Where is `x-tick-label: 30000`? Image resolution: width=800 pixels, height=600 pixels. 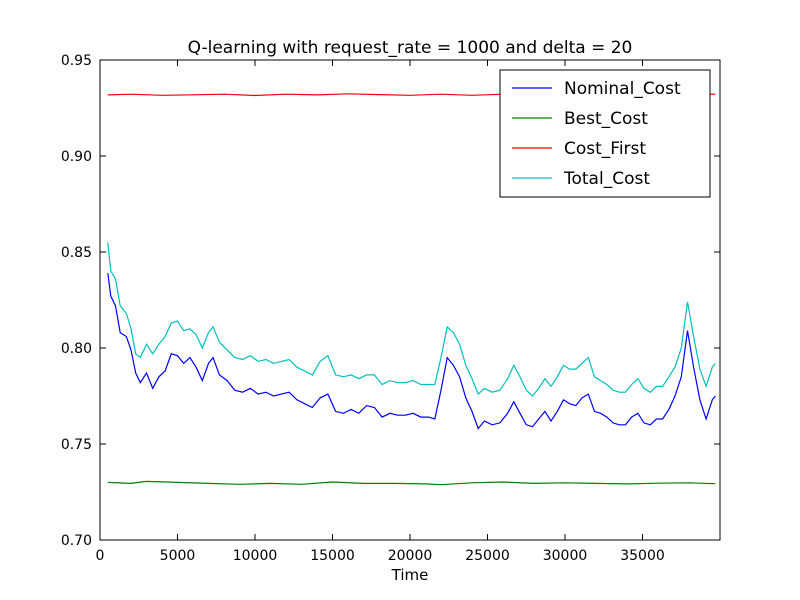
x-tick-label: 30000 is located at coordinates (565, 556).